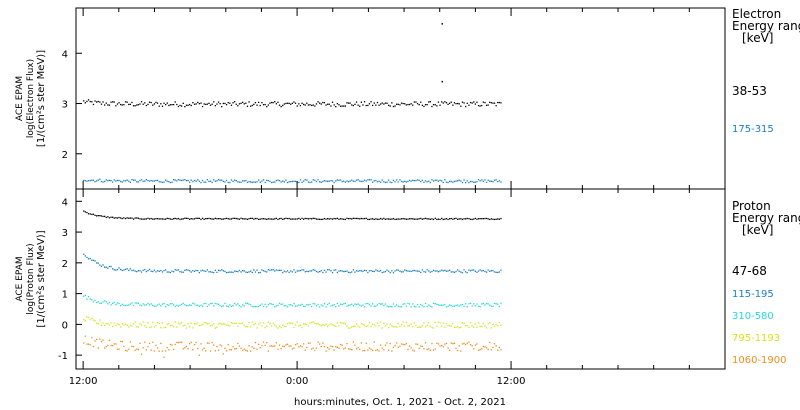 The height and width of the screenshot is (410, 800). What do you see at coordinates (753, 294) in the screenshot?
I see `legend-entry: 115-195` at bounding box center [753, 294].